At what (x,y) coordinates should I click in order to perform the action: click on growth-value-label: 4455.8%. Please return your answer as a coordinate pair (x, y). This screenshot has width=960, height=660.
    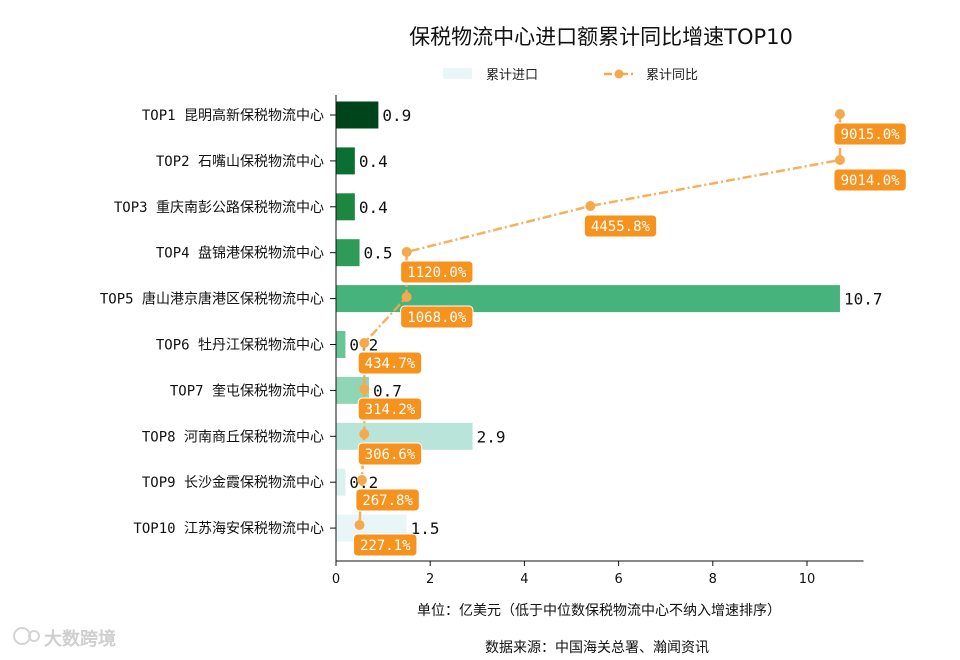
    Looking at the image, I should click on (621, 227).